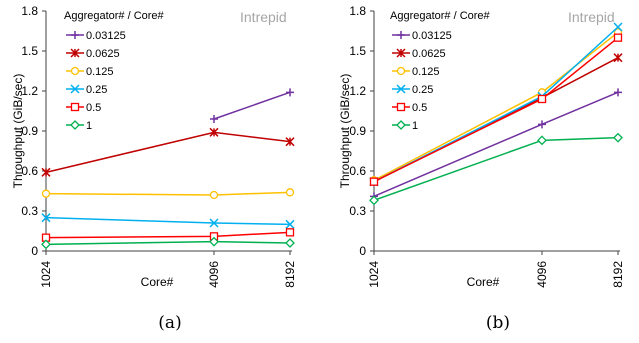  Describe the element at coordinates (357, 211) in the screenshot. I see `y-tick-label: 0.3` at that location.